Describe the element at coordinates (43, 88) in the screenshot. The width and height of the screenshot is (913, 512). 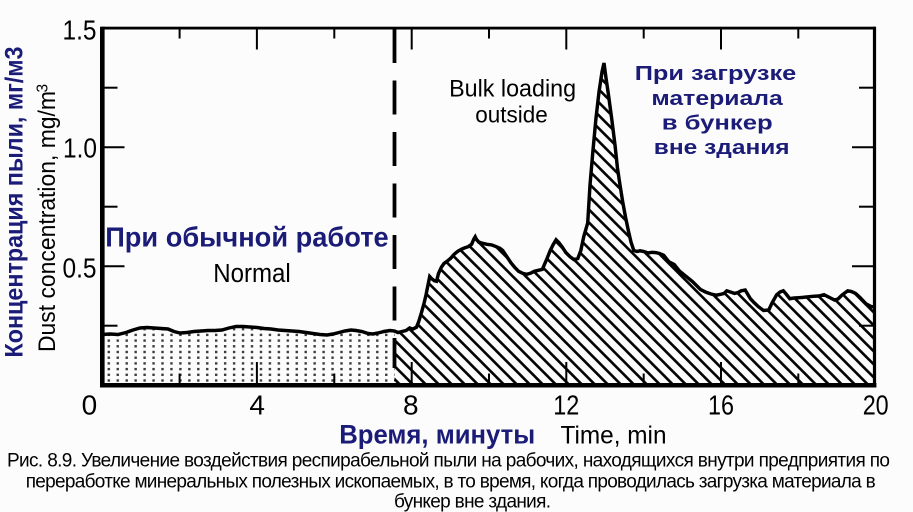
I see `svg-text: 3` at that location.